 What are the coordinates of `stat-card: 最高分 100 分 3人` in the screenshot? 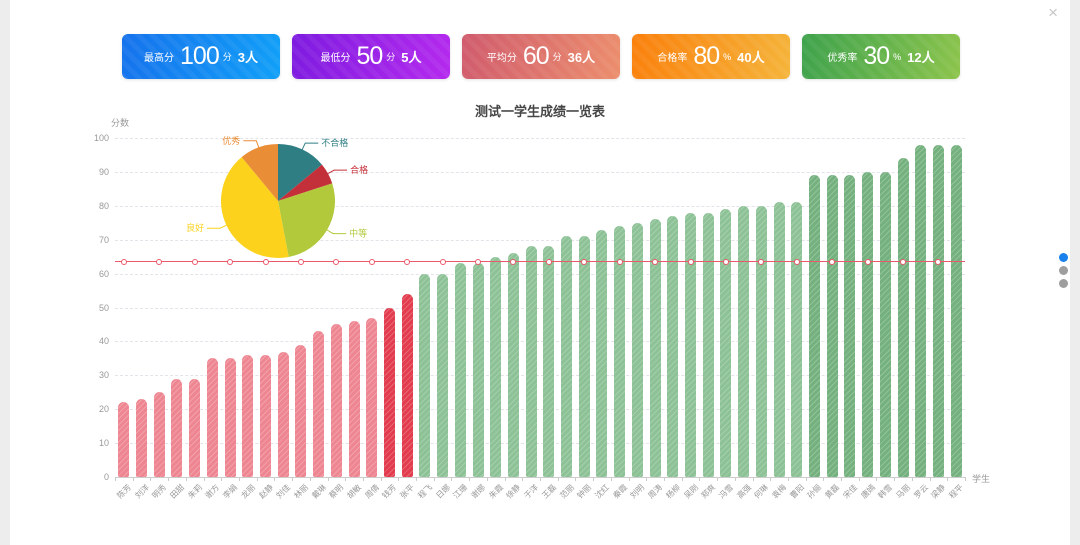 It's located at (201, 56).